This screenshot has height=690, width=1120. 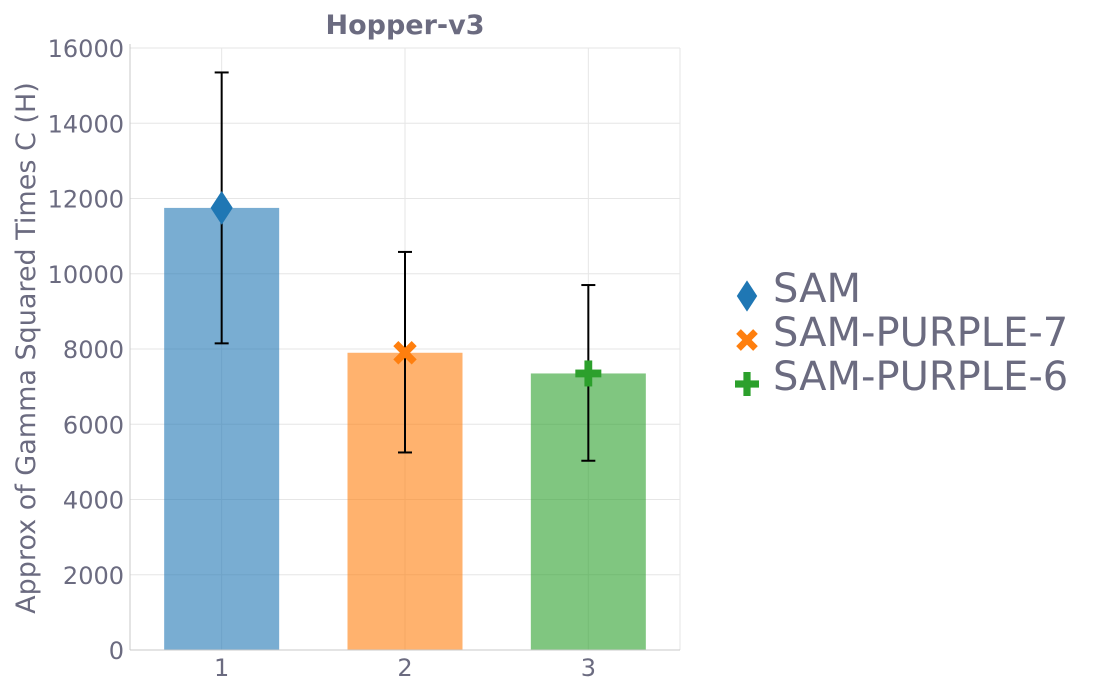 What do you see at coordinates (817, 289) in the screenshot?
I see `legend-label: SAM` at bounding box center [817, 289].